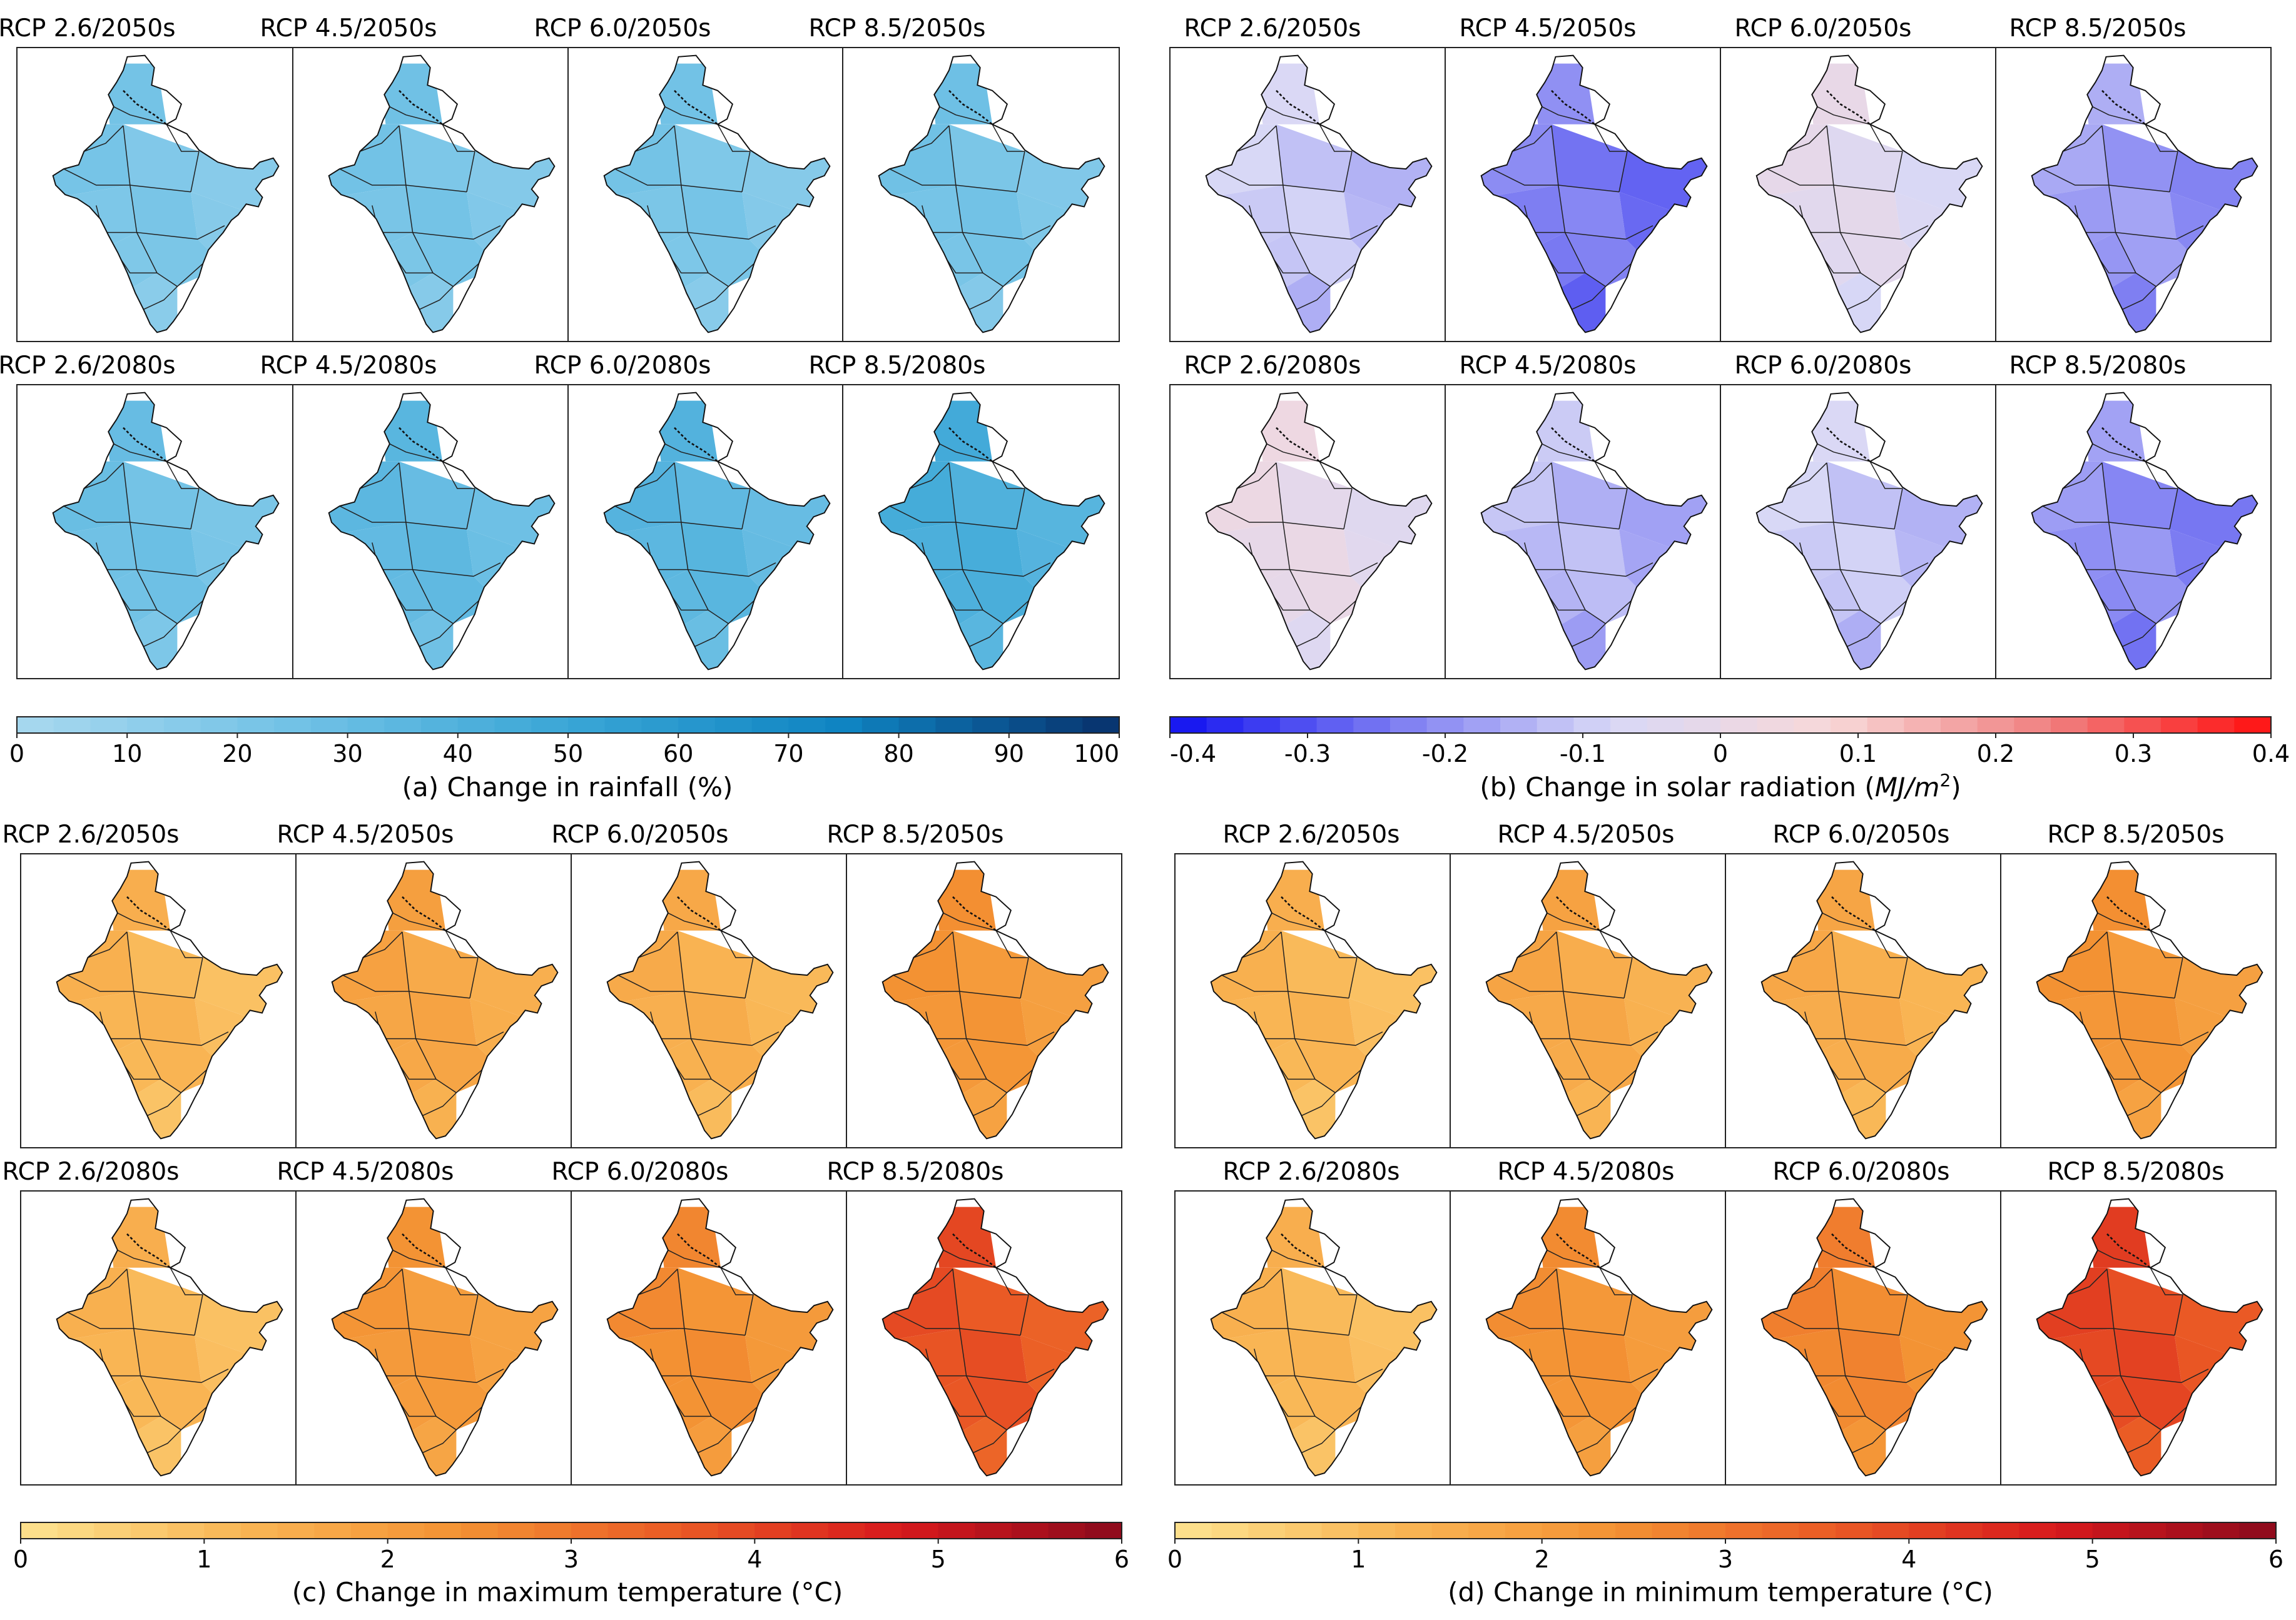 The height and width of the screenshot is (1620, 2296). Describe the element at coordinates (992, 198) in the screenshot. I see `map-a-r0c3-zones` at that location.